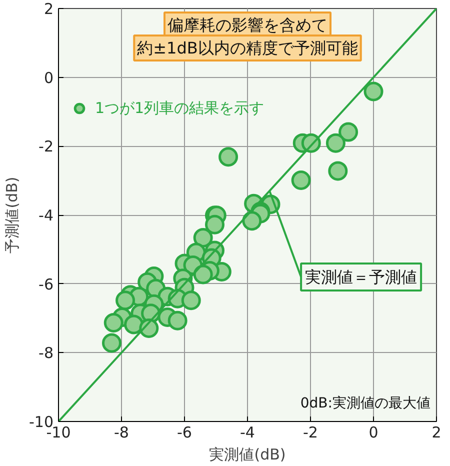 The image size is (450, 466). Describe the element at coordinates (179, 108) in the screenshot. I see `legend-label: 1つが1列車の結果を示す` at that location.